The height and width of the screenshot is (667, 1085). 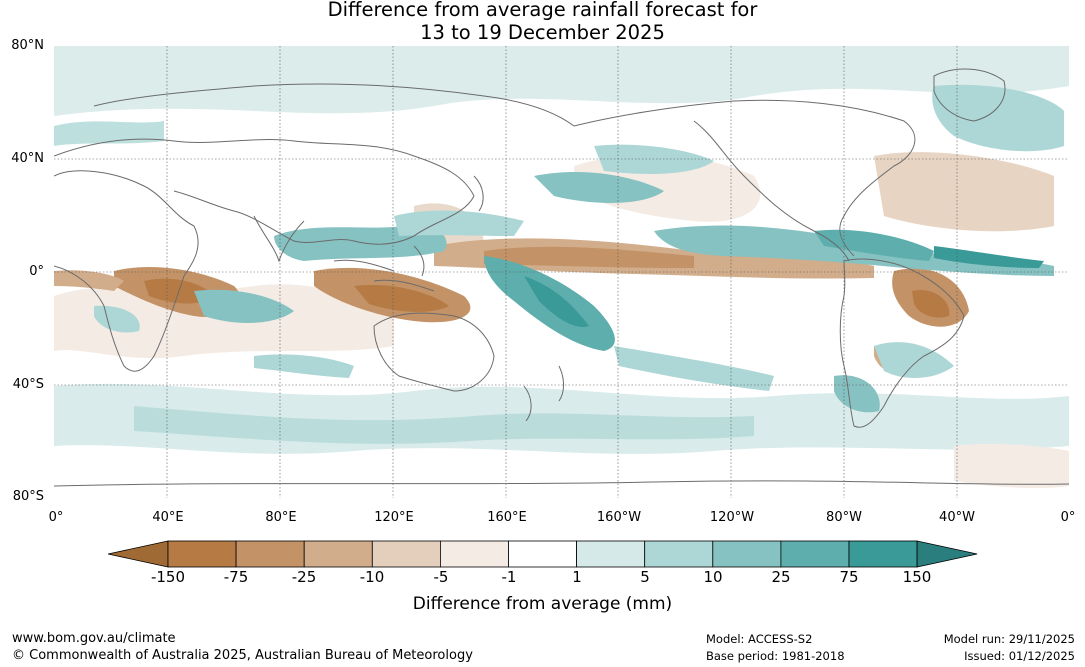 I want to click on lon-label-0-east: 0°, so click(x=1068, y=517).